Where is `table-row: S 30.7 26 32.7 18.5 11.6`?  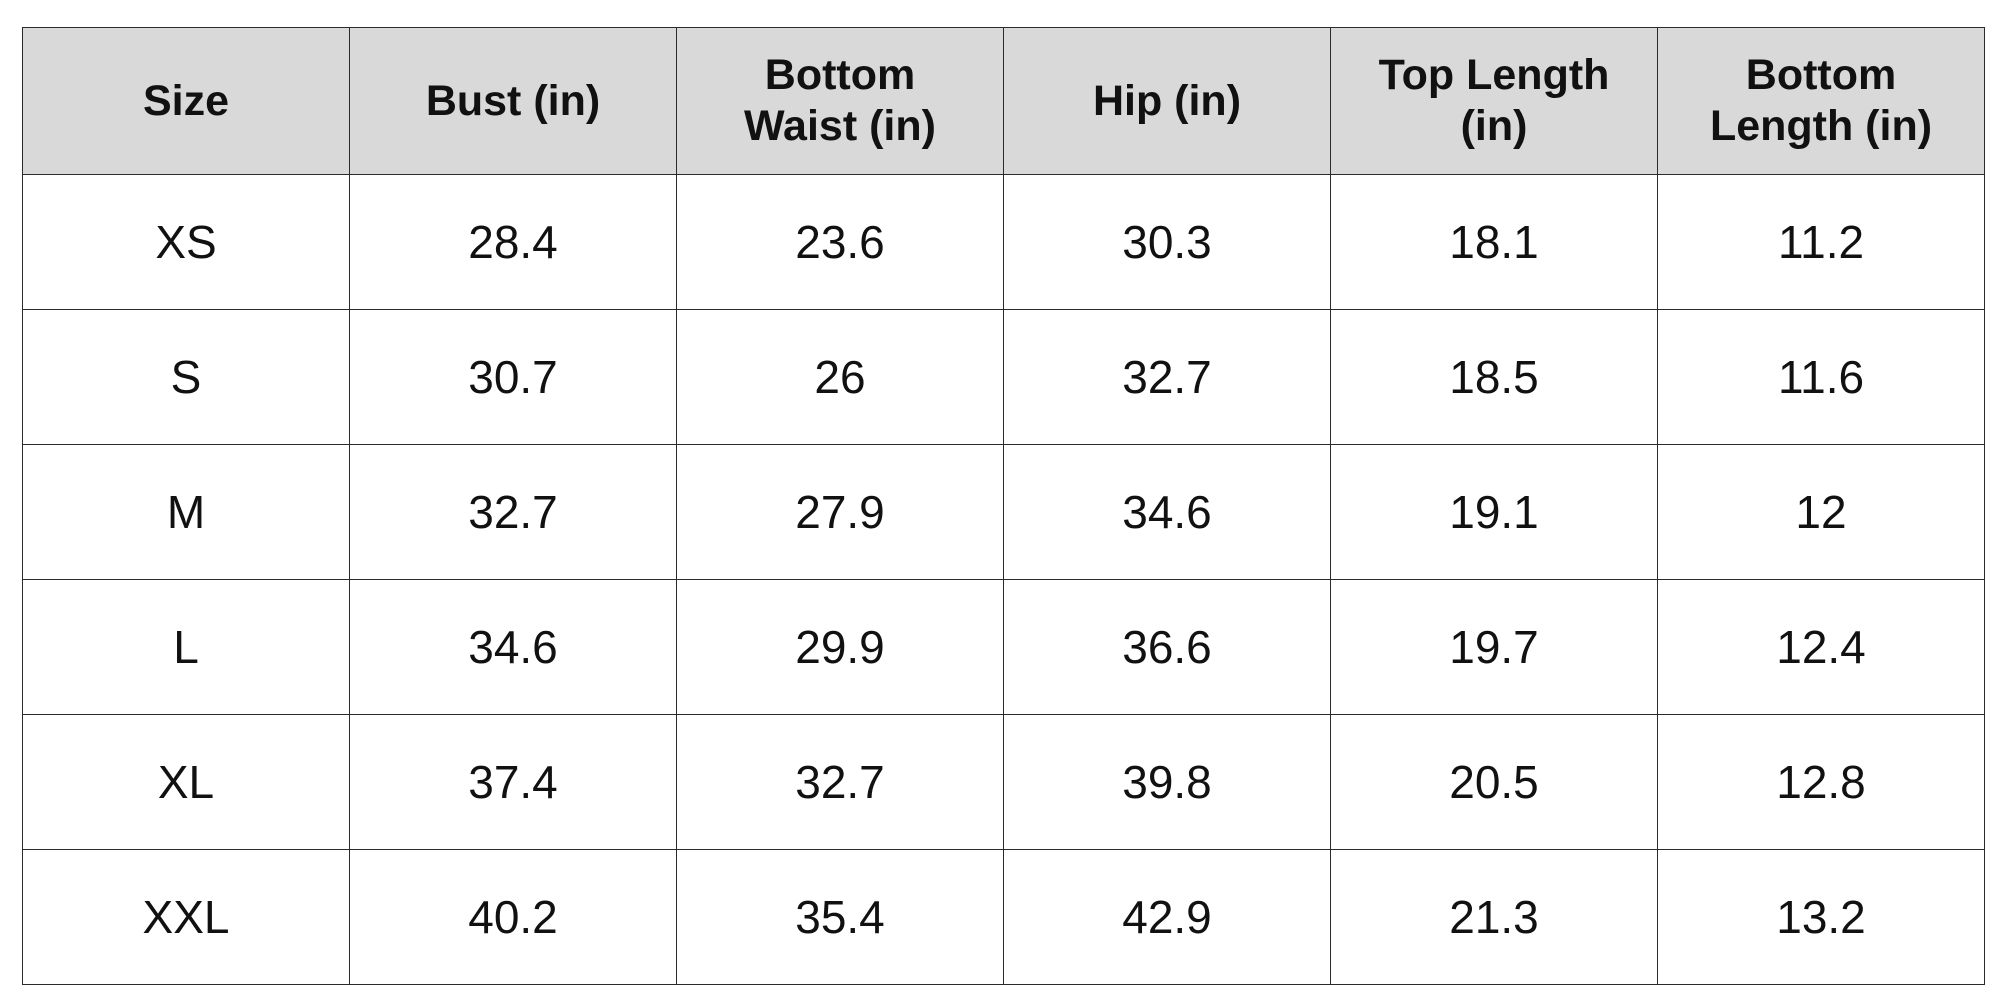 table-row: S 30.7 26 32.7 18.5 11.6 is located at coordinates (1003, 377).